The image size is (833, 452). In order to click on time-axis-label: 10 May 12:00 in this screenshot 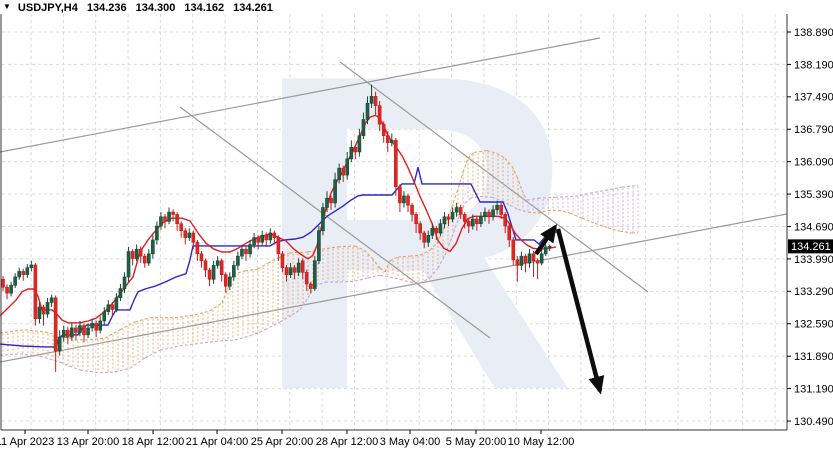, I will do `click(541, 442)`.